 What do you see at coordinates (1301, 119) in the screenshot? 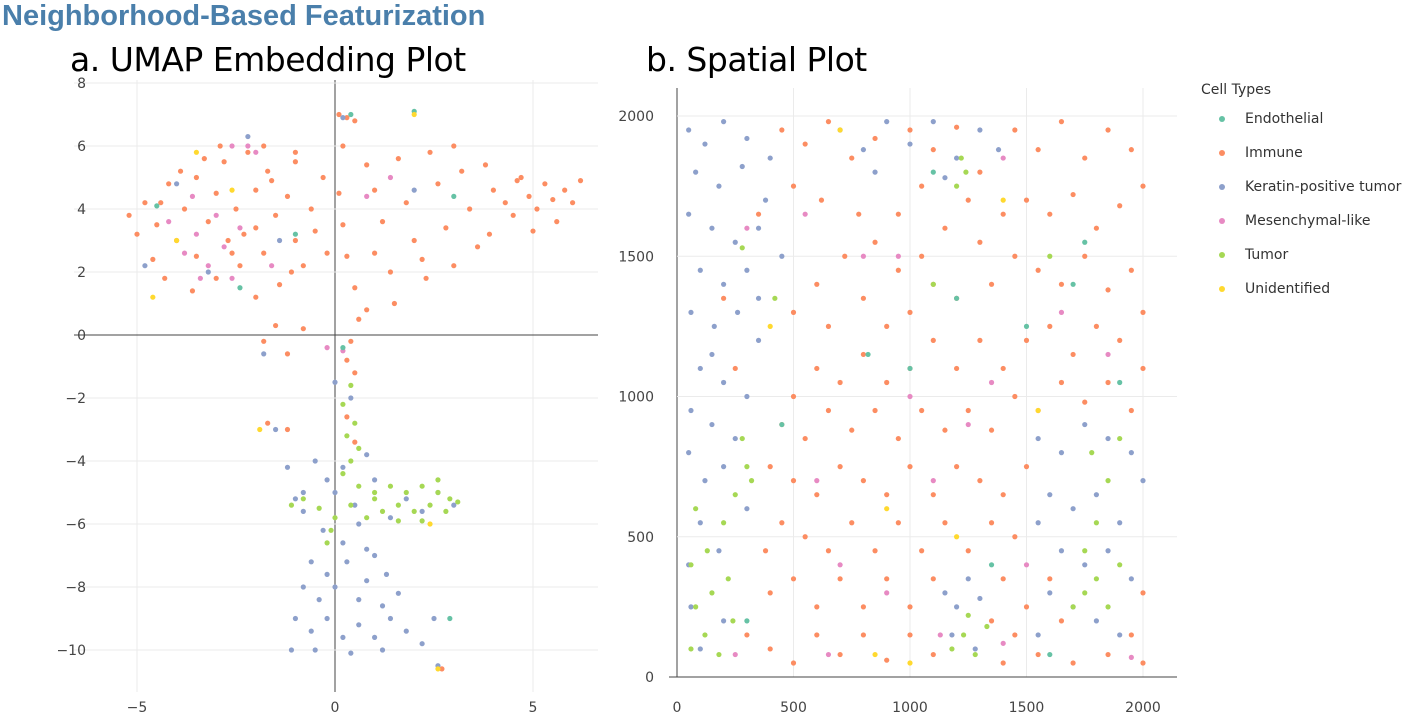
I see `legend-item: Endothelial` at bounding box center [1301, 119].